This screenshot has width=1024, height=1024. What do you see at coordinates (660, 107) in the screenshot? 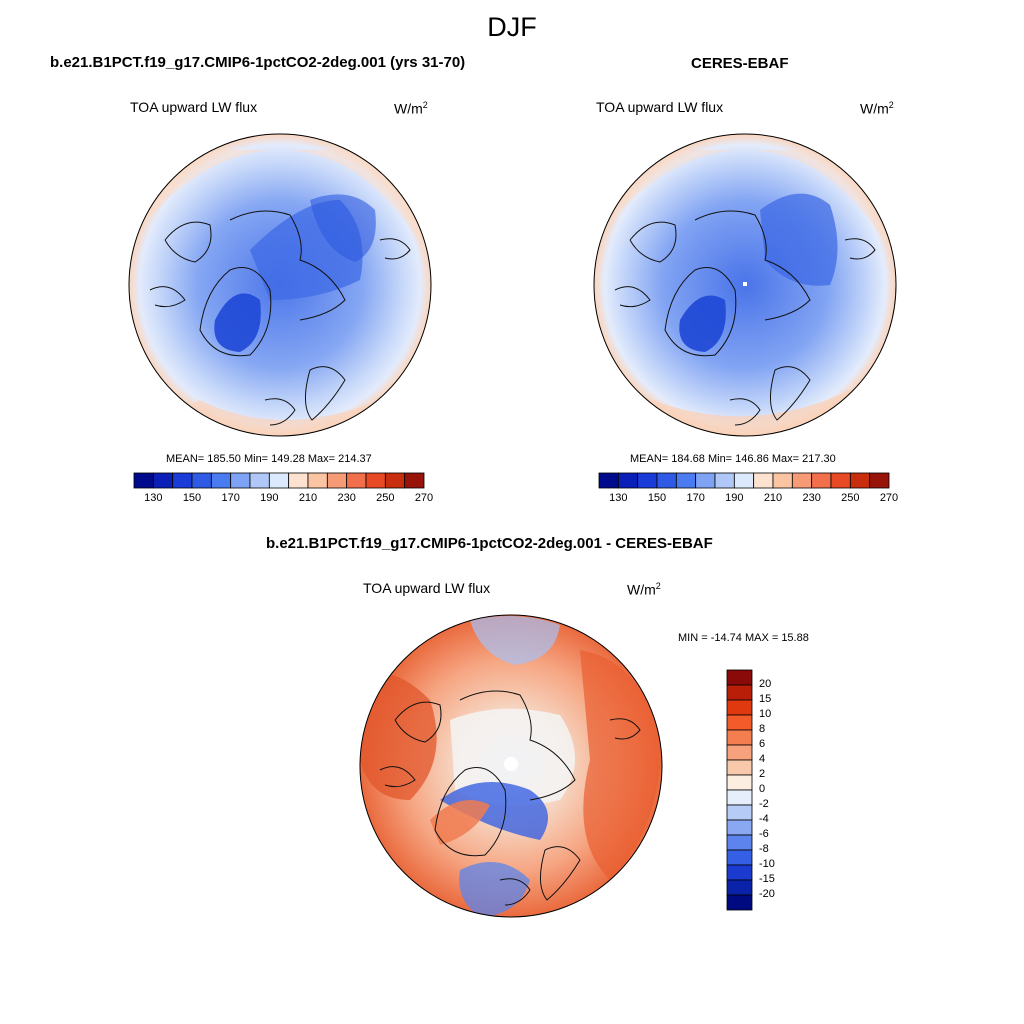
I see `obs-variable-label: TOA upward LW flux` at bounding box center [660, 107].